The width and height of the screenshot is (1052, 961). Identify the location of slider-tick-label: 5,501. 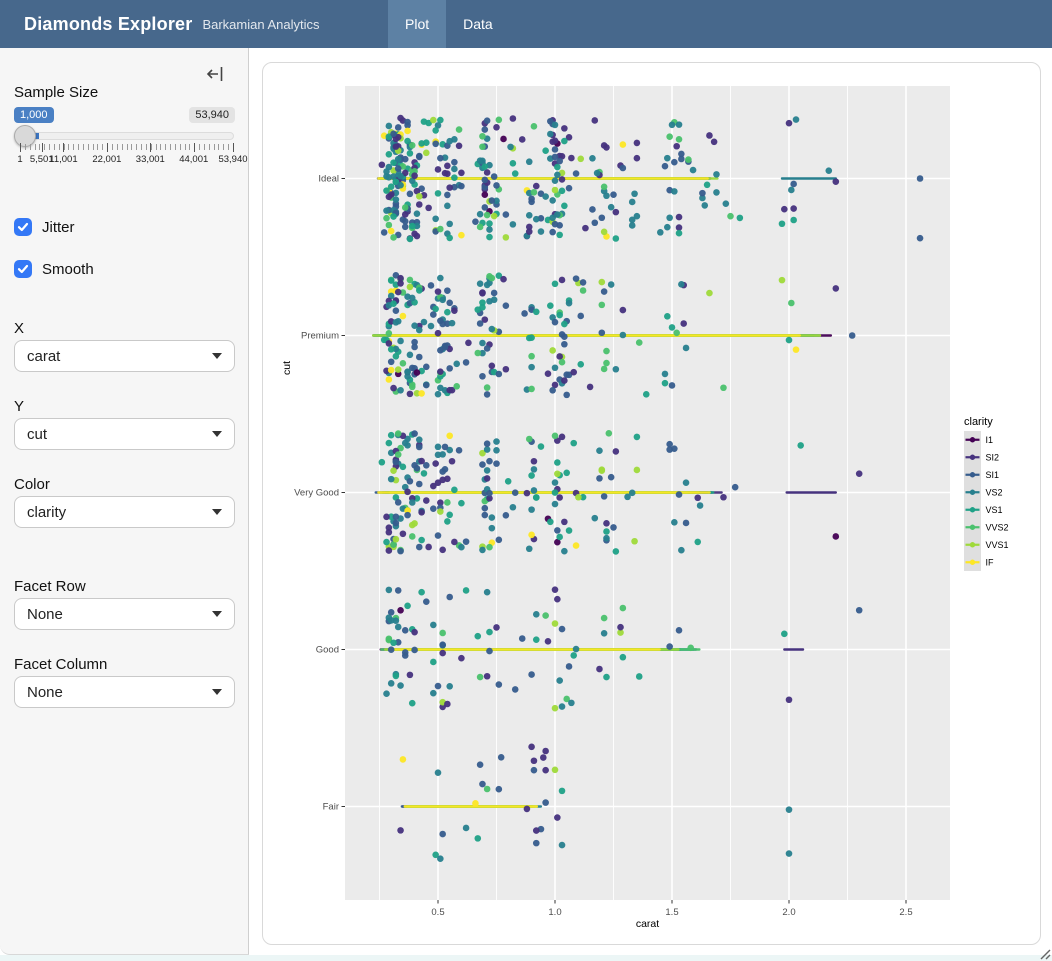
(41, 159).